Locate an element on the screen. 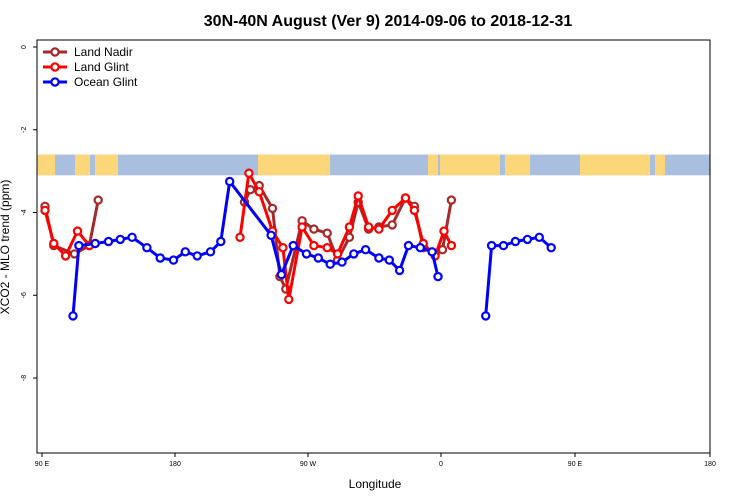 This screenshot has height=500, width=750. x-axis-label: Longitude is located at coordinates (375, 484).